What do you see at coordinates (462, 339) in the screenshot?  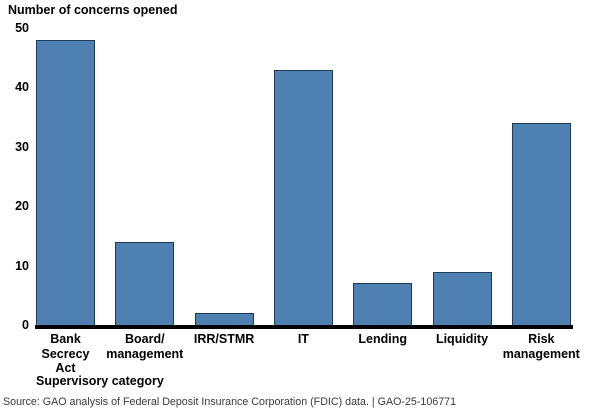 I see `x-category-label: Liquidity` at bounding box center [462, 339].